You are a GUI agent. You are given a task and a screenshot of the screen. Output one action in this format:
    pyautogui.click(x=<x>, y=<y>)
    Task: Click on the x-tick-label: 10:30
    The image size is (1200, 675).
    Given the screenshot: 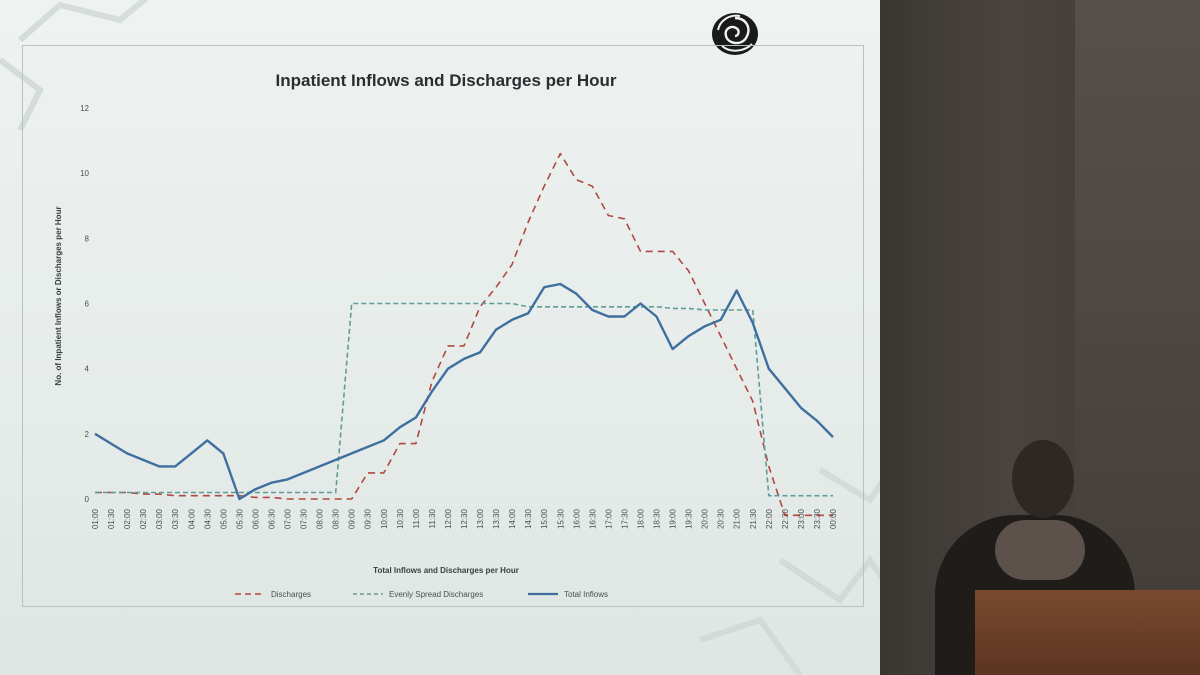 What is the action you would take?
    pyautogui.click(x=400, y=518)
    